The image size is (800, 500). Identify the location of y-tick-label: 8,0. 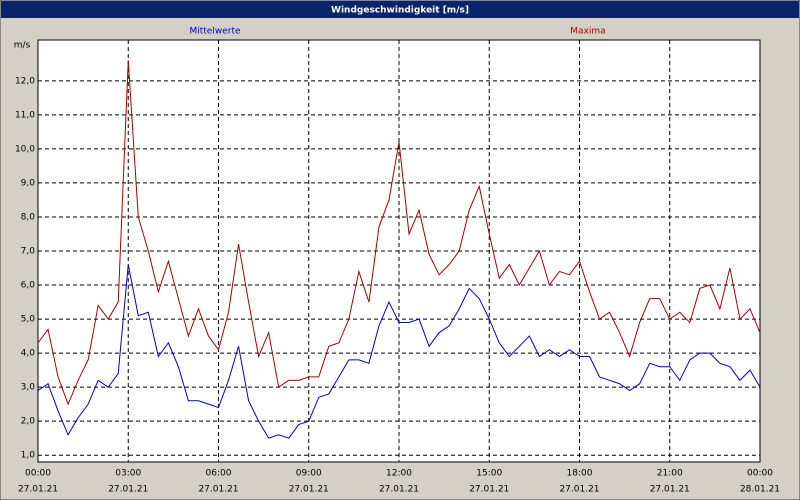
(28, 217).